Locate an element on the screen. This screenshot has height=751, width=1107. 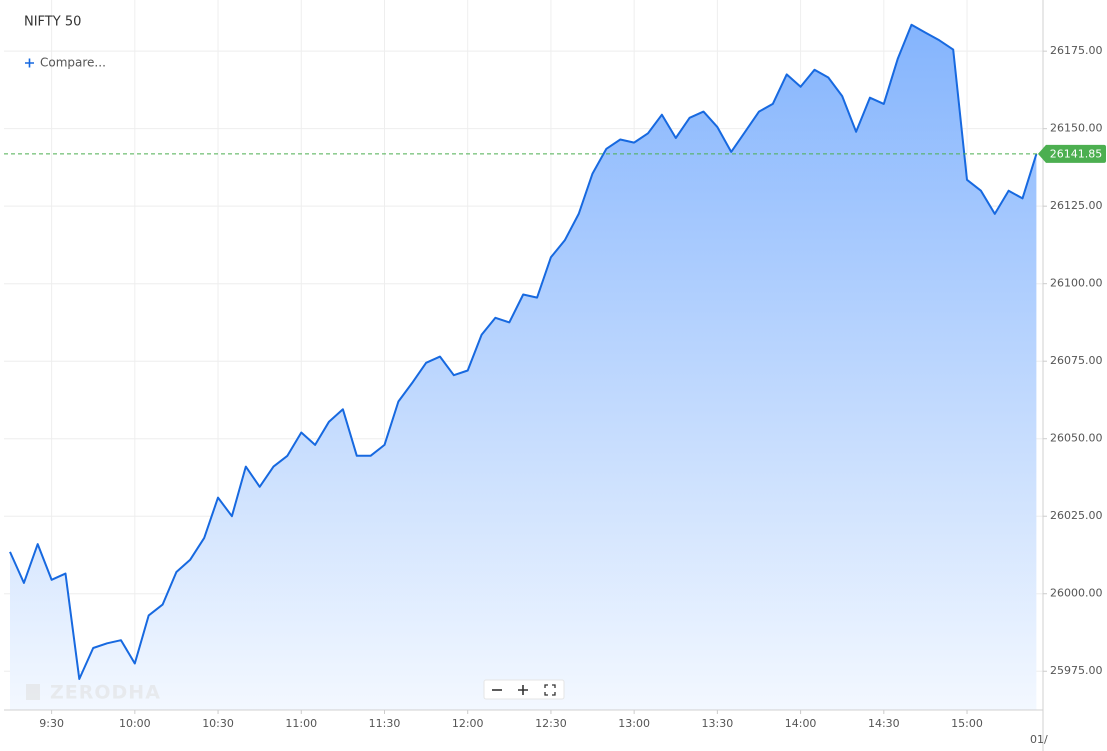
chart-title: NIFTY 50 is located at coordinates (52, 22).